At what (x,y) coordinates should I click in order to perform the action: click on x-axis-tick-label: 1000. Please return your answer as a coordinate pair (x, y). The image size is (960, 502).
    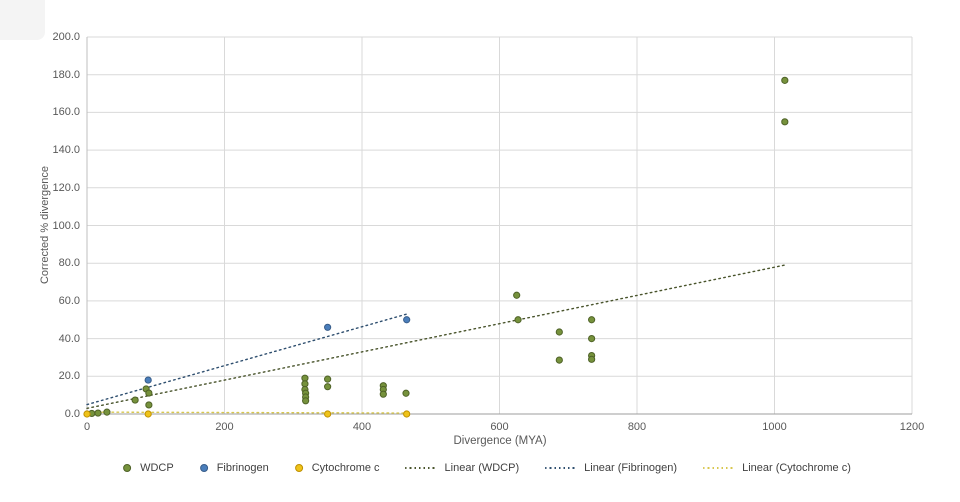
    Looking at the image, I should click on (774, 427).